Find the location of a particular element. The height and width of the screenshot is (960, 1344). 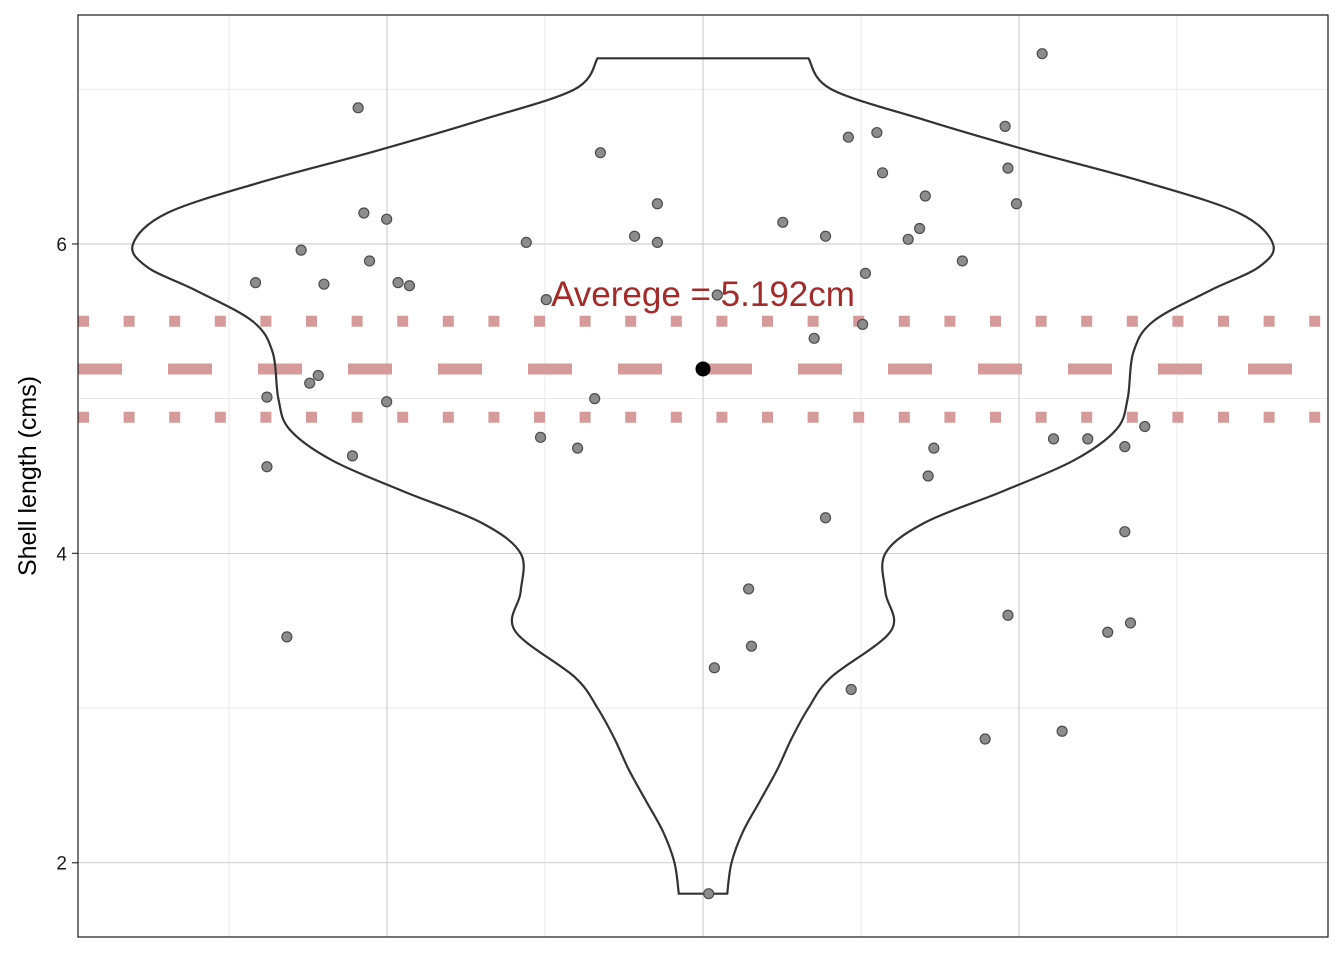

y-tick-label: 4 is located at coordinates (61, 554).